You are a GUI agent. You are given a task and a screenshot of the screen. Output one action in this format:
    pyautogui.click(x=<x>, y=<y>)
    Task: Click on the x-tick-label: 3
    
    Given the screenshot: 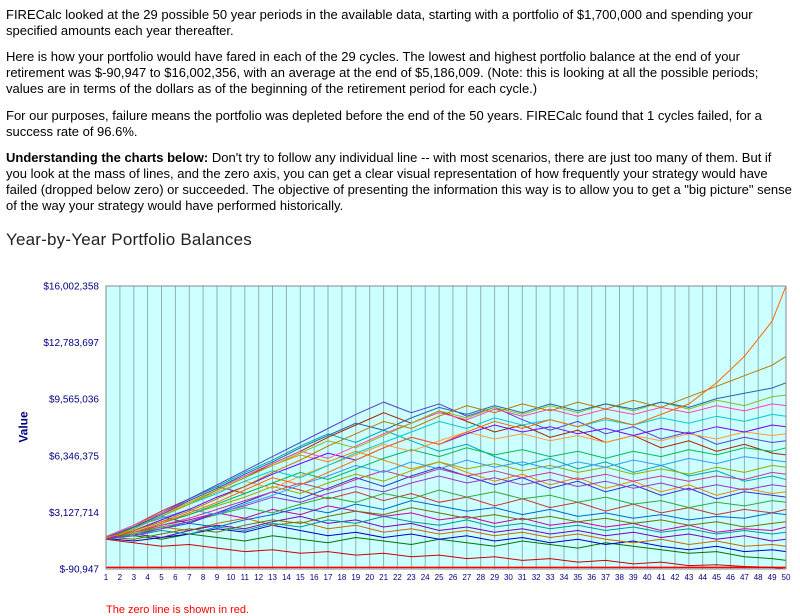 What is the action you would take?
    pyautogui.click(x=134, y=577)
    